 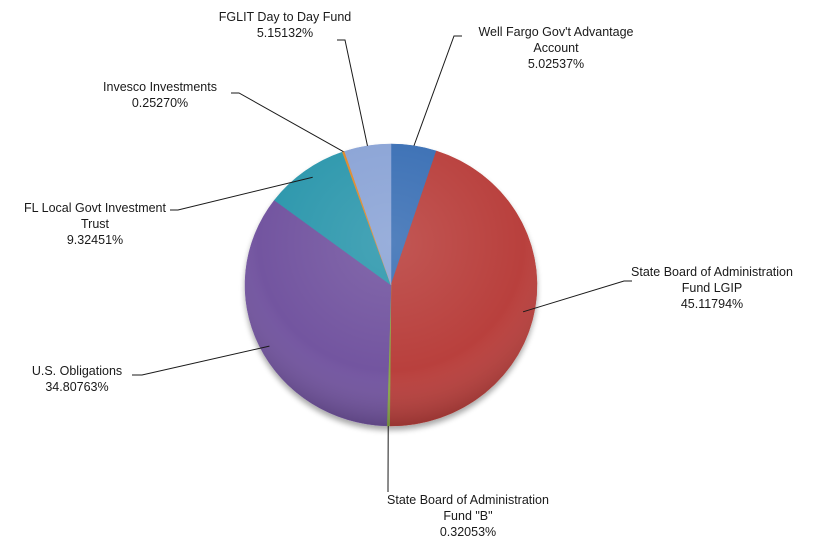 I want to click on slice-name-line-3-0: U.S. Obligations, so click(x=77, y=371).